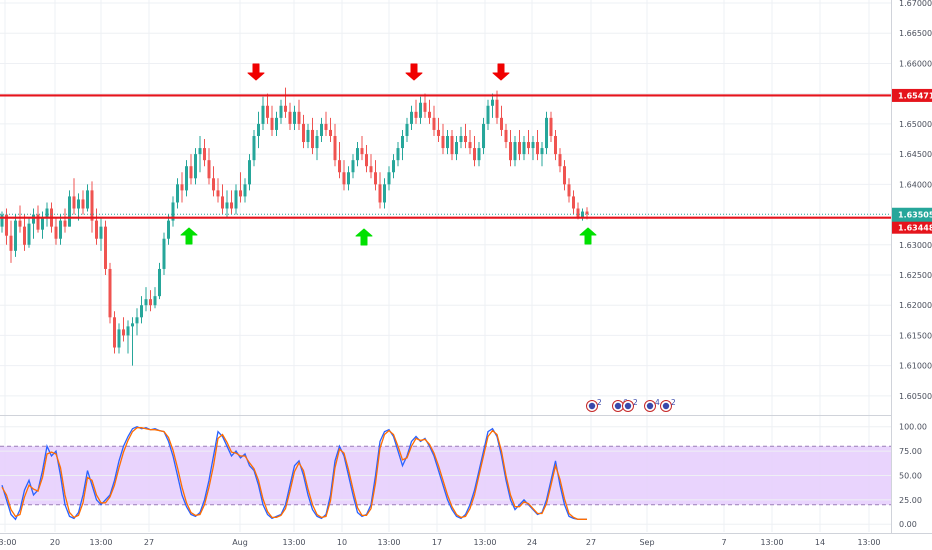 The width and height of the screenshot is (932, 550). Describe the element at coordinates (915, 396) in the screenshot. I see `price-tick-label: 1.60500` at that location.